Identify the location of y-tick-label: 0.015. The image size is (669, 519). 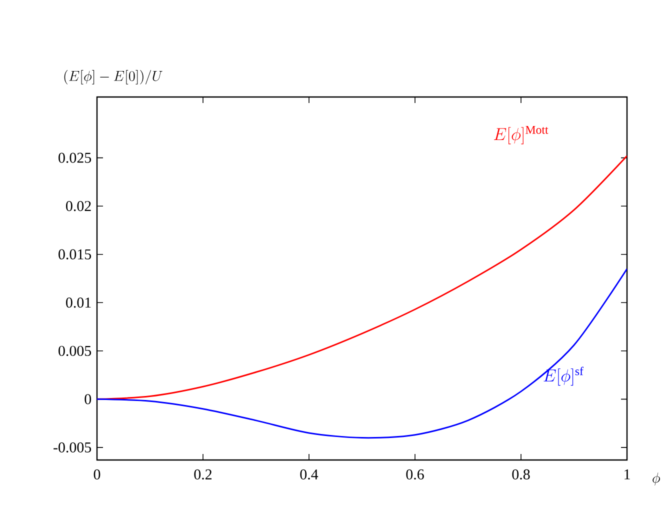
(75, 254).